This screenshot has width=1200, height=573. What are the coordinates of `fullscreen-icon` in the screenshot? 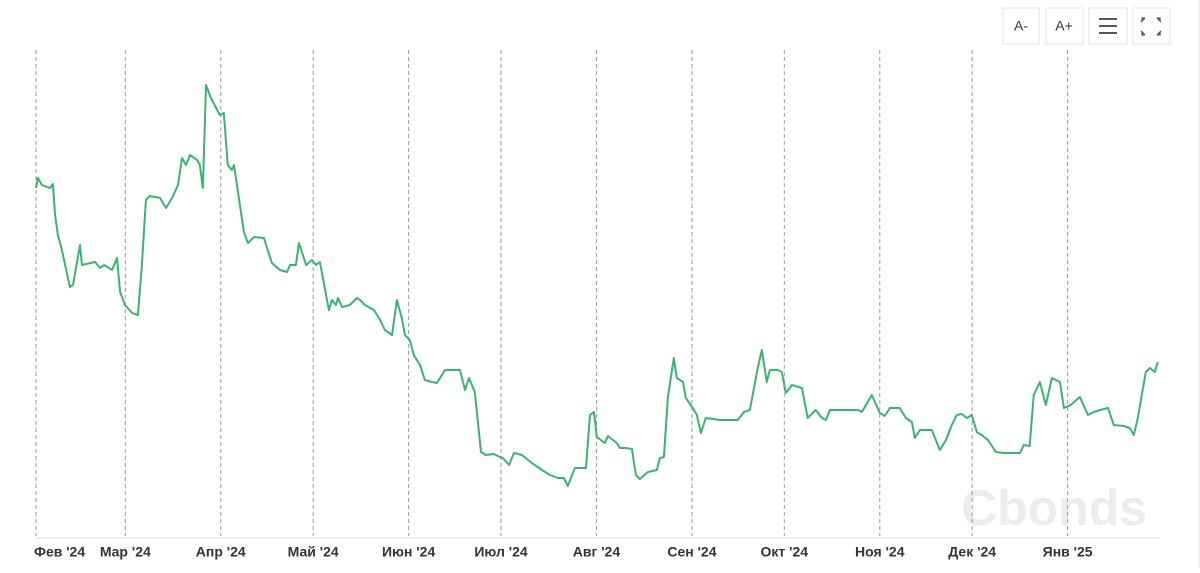 It's located at (1151, 26).